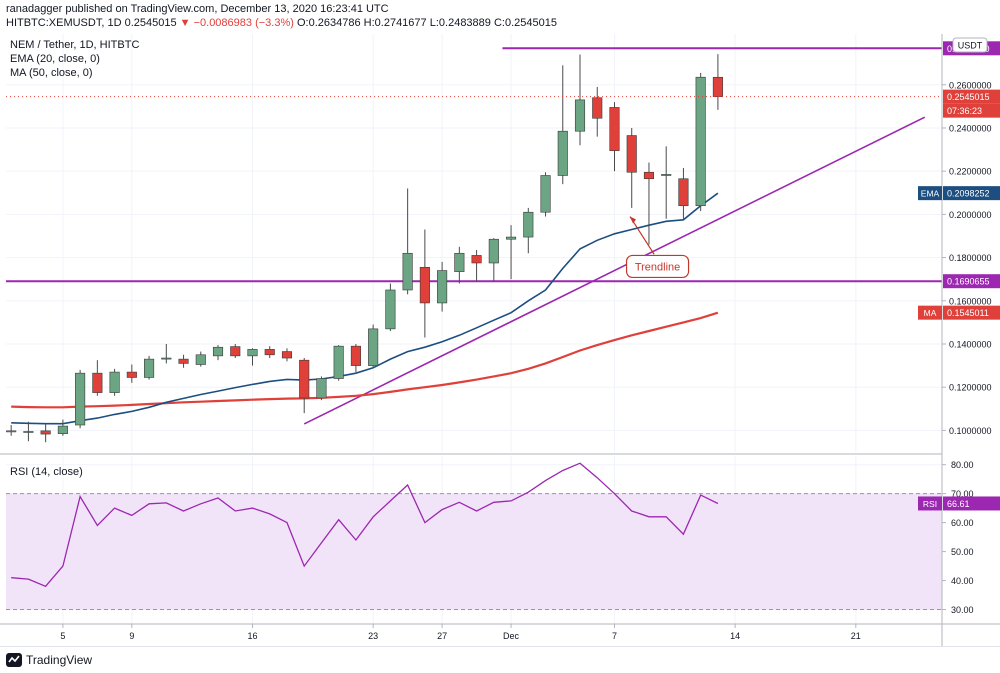  I want to click on ema-label-name-box, so click(930, 193).